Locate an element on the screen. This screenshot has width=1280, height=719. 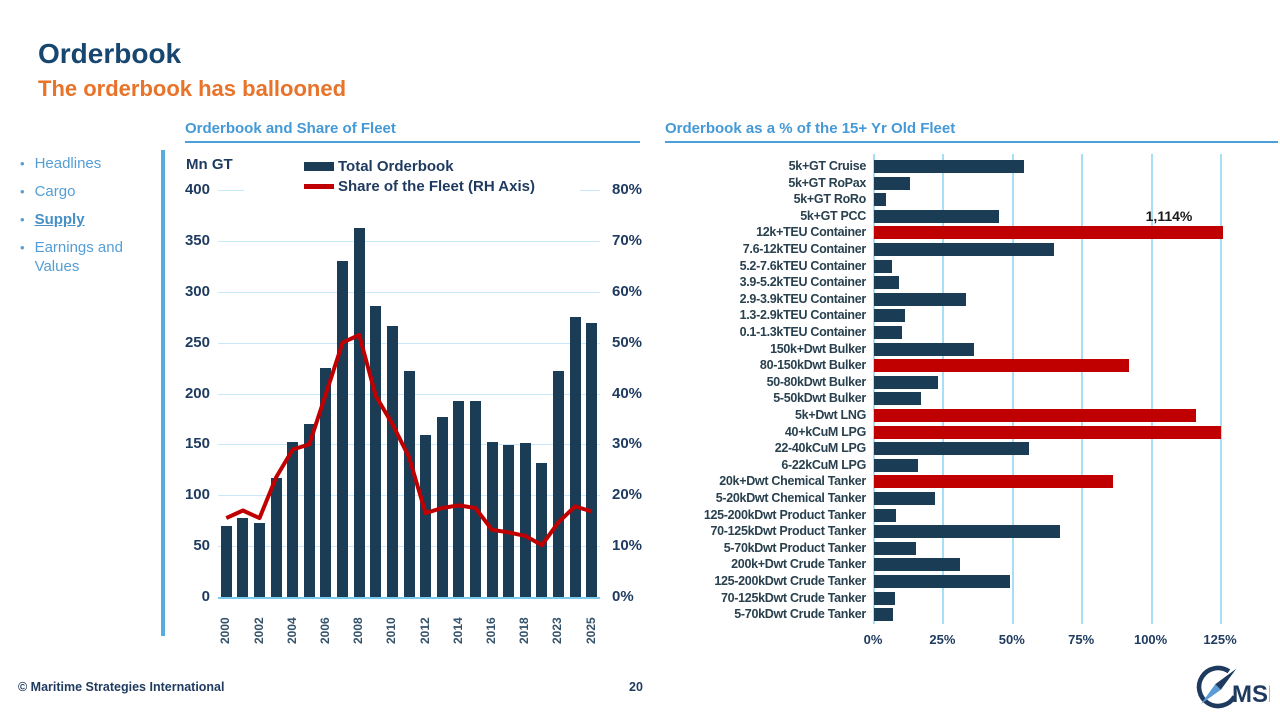
right-chart-header: Orderbook as a % of the 15+ Yr Old Fleet is located at coordinates (971, 131).